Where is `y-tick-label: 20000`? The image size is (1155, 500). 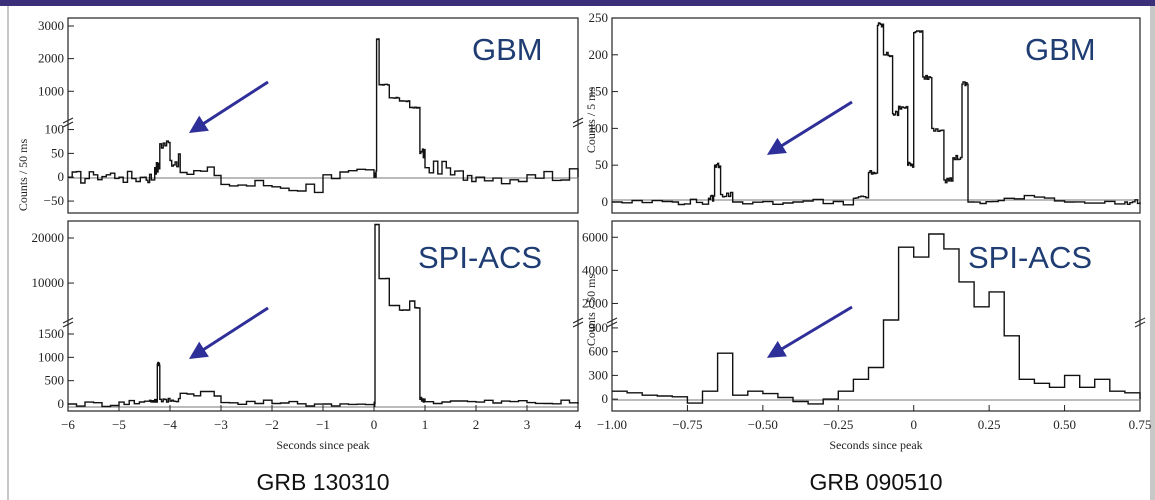
y-tick-label: 20000 is located at coordinates (48, 237).